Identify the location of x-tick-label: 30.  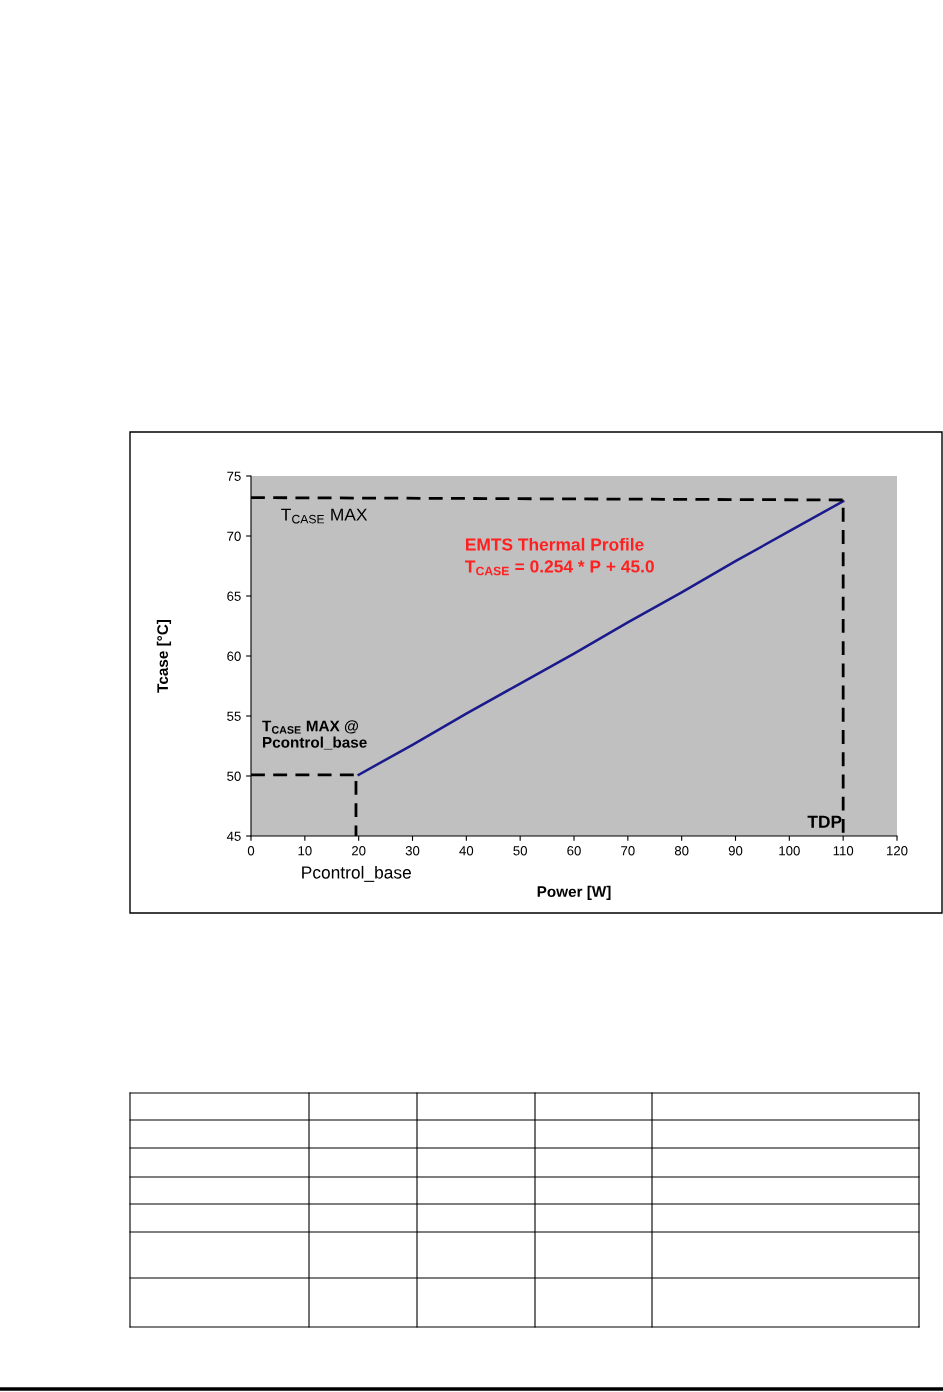
(412, 851).